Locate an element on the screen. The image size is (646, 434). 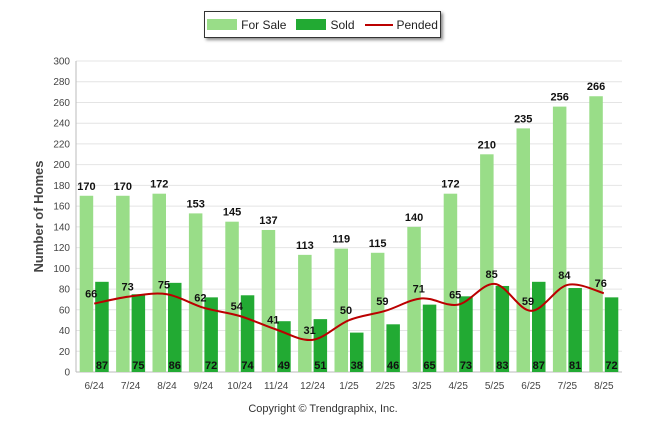
x-tick-label: 4/25 is located at coordinates (458, 386).